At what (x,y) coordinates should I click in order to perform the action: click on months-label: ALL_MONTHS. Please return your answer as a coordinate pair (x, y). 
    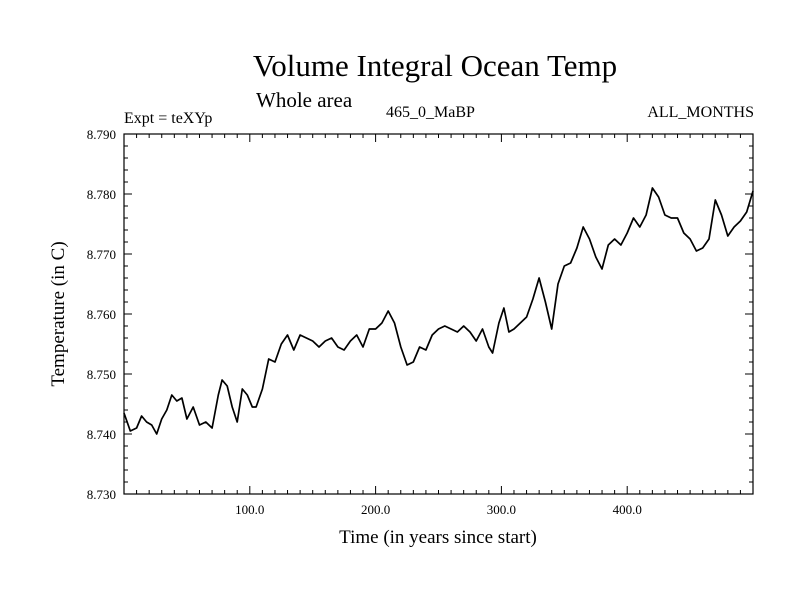
    Looking at the image, I should click on (700, 112).